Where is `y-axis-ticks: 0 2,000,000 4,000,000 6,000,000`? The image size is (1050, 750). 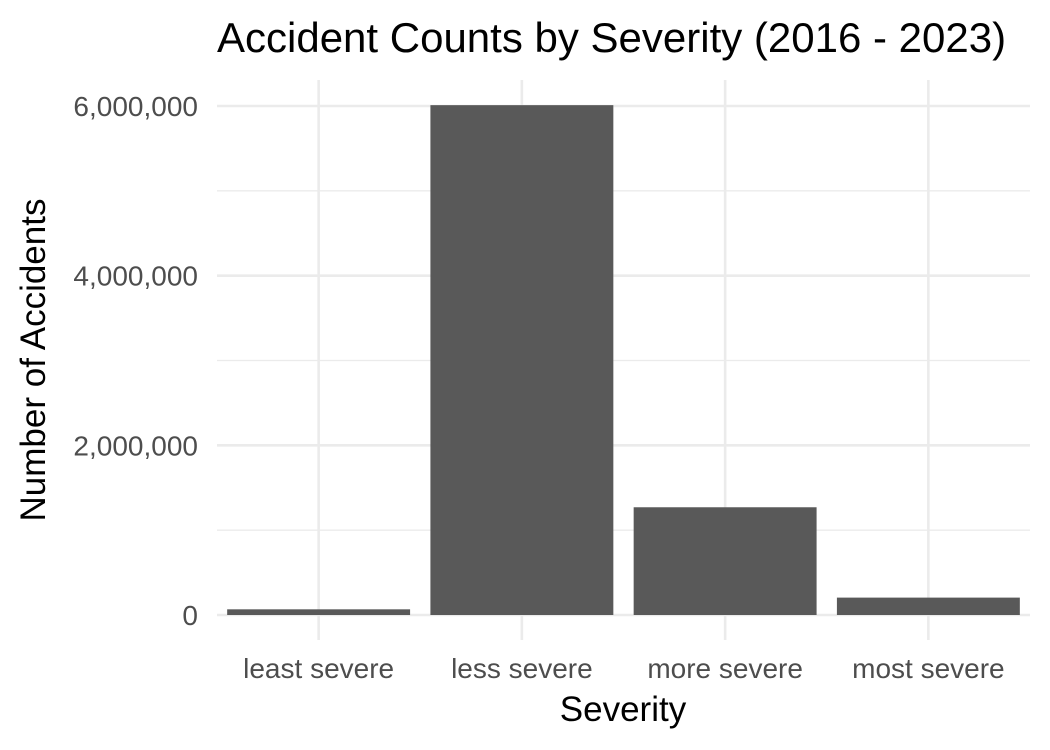 y-axis-ticks: 0 2,000,000 4,000,000 6,000,000 is located at coordinates (135, 361).